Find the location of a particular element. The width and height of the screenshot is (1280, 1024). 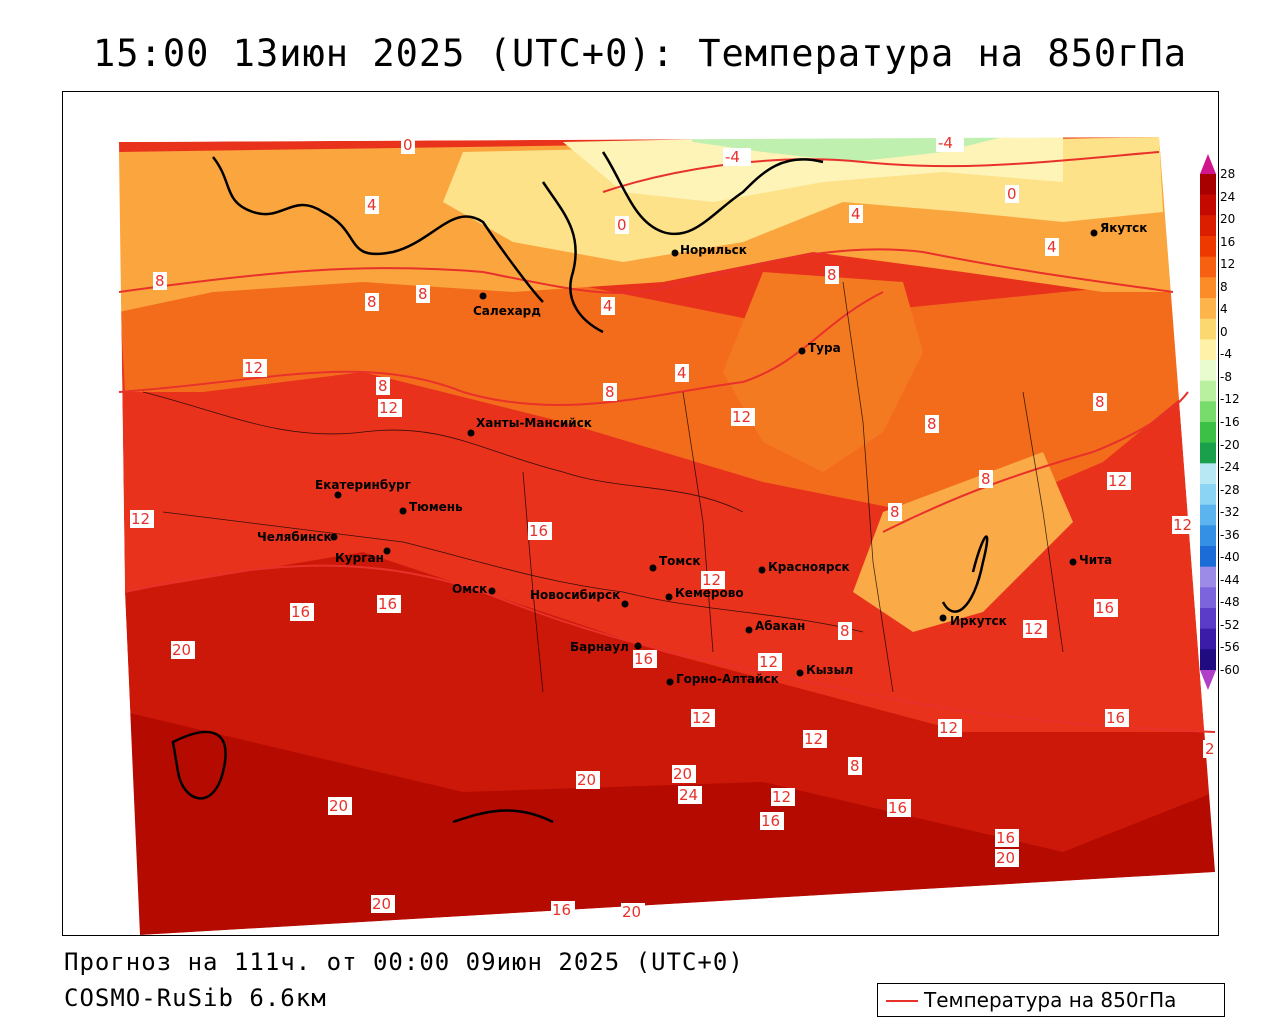

colorbar-label: -24 is located at coordinates (1230, 467).